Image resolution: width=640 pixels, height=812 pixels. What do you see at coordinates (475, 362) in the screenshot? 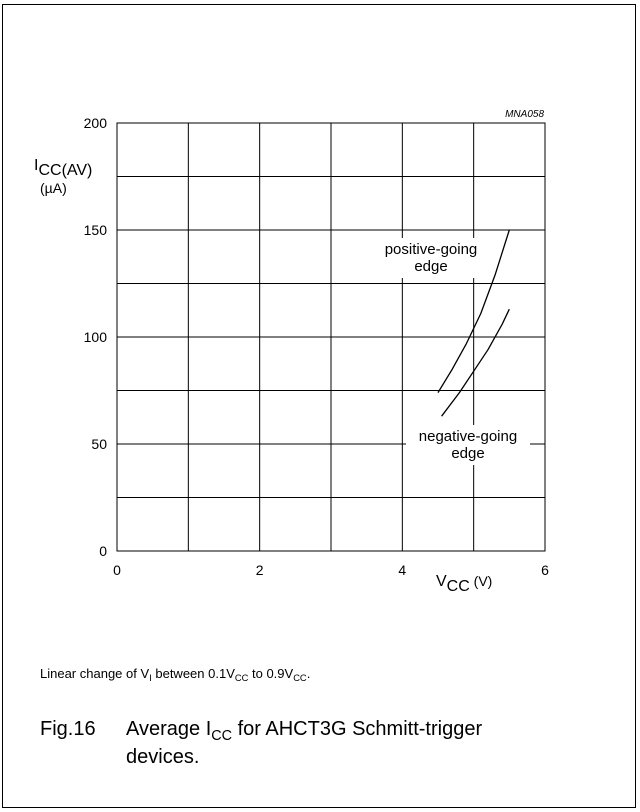
I see `negative-going-curve` at bounding box center [475, 362].